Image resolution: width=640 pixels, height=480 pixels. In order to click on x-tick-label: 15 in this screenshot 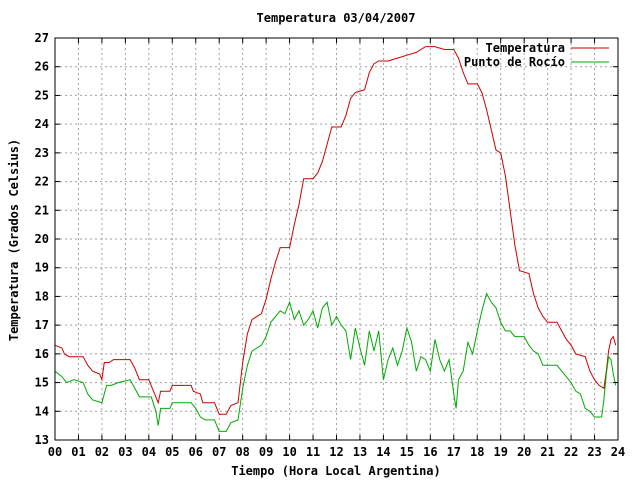, I will do `click(407, 452)`.